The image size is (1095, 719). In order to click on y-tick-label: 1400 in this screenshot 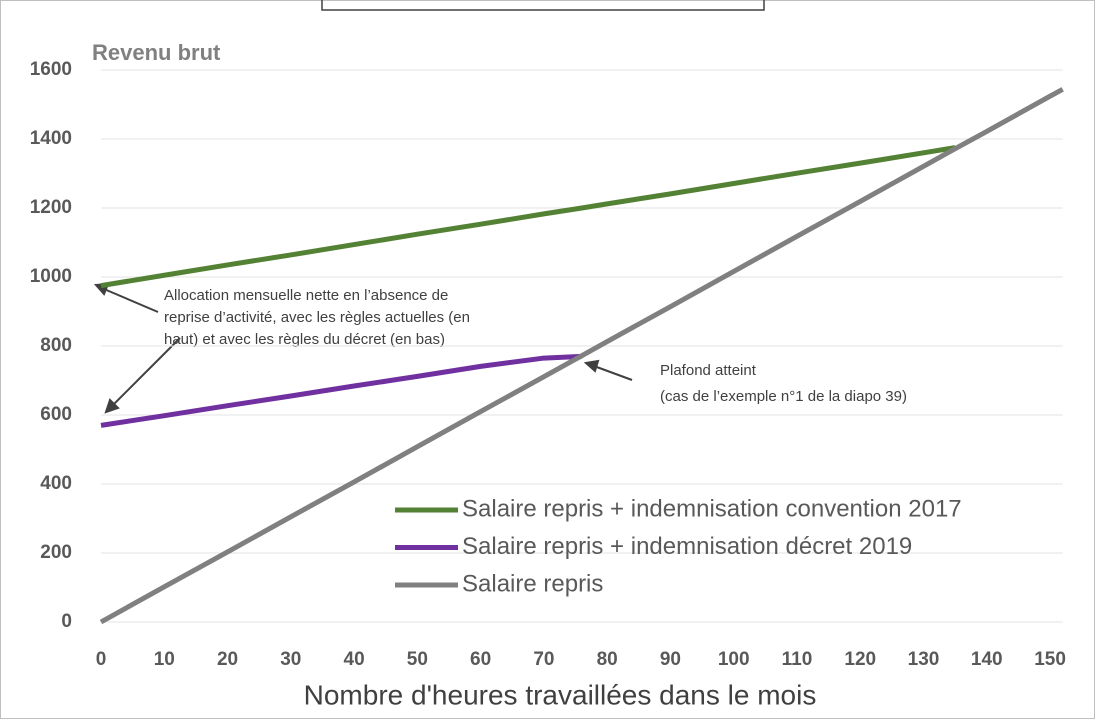, I will do `click(51, 138)`.